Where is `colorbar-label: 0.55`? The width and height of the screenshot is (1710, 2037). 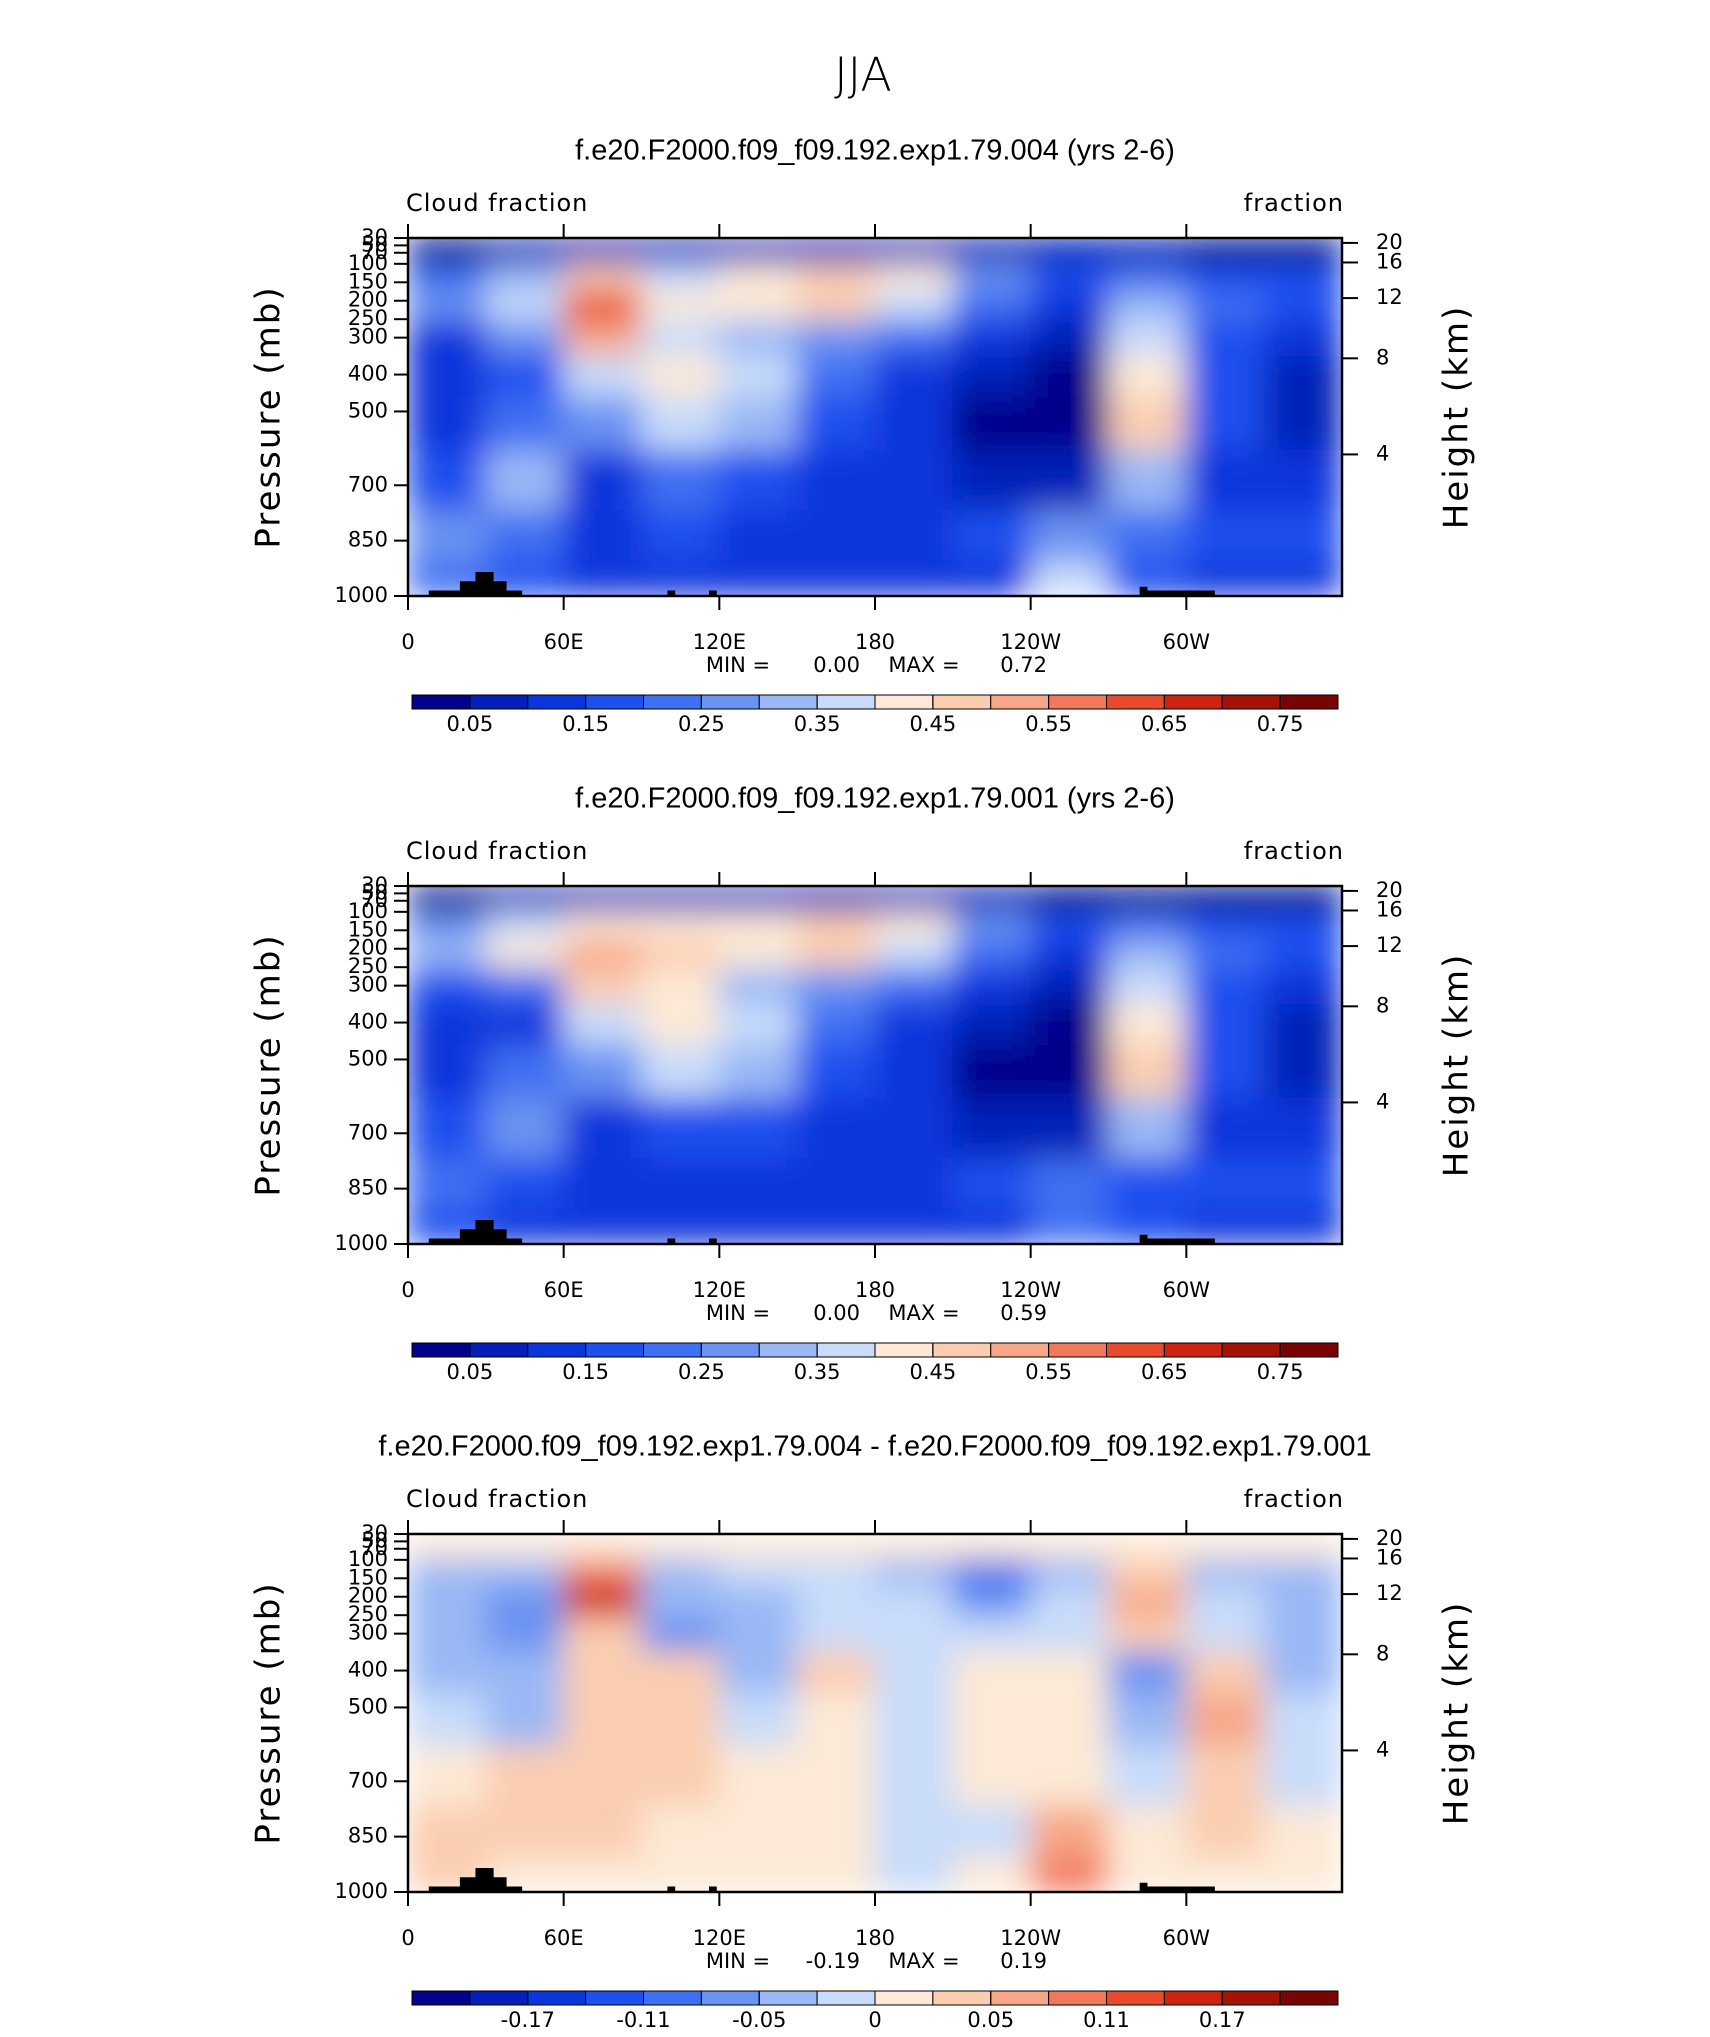
colorbar-label: 0.55 is located at coordinates (1048, 1372).